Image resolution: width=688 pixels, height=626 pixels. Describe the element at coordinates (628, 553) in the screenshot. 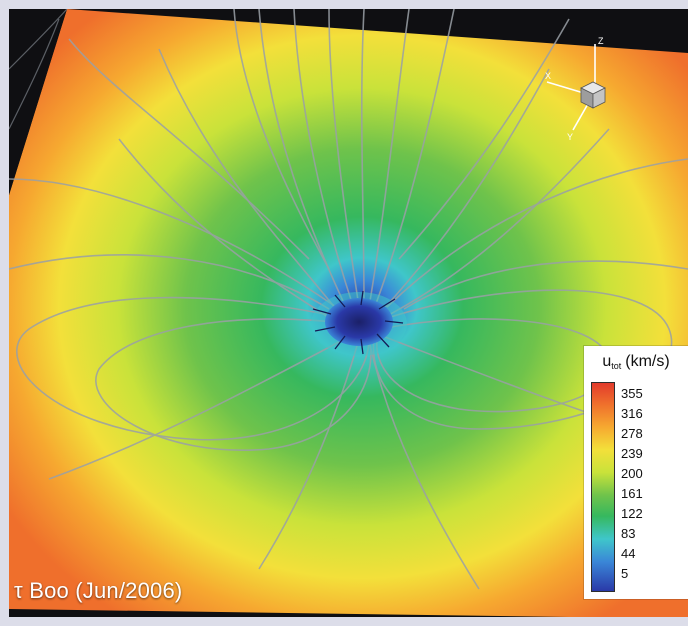

I see `legend-tick: 44` at that location.